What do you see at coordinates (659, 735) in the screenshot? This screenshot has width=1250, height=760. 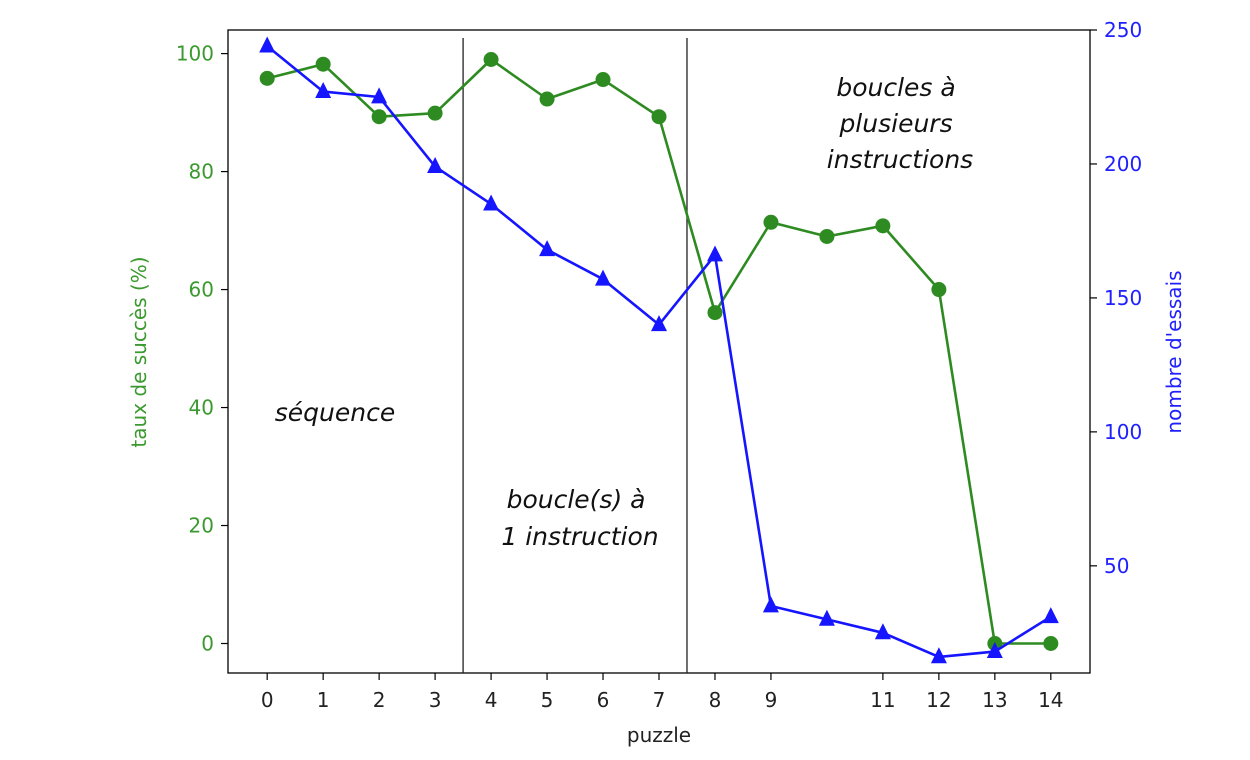 I see `x-axis-title: puzzle` at bounding box center [659, 735].